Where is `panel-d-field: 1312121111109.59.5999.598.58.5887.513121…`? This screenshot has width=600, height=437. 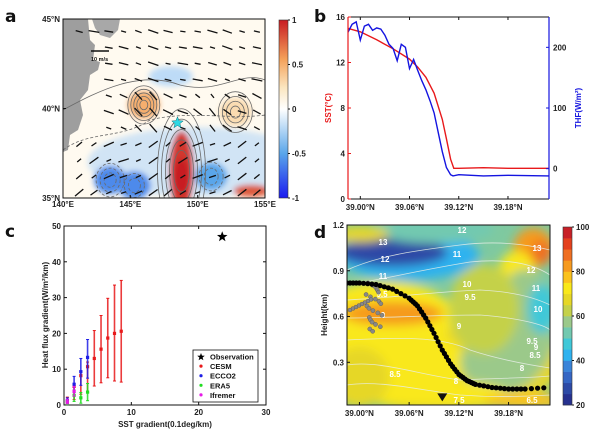
panel-d-field: 1312121111109.59.5999.598.58.5887.513121… is located at coordinates (448, 315).